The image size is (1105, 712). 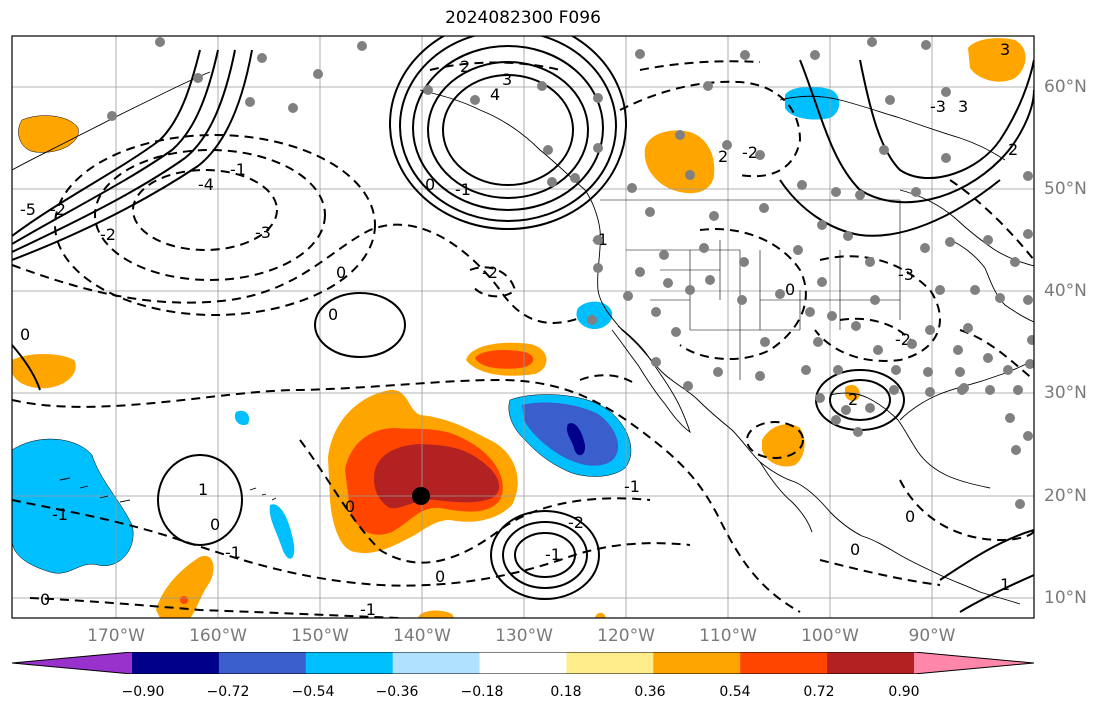 I want to click on map-title: 2024082300 F096, so click(x=523, y=18).